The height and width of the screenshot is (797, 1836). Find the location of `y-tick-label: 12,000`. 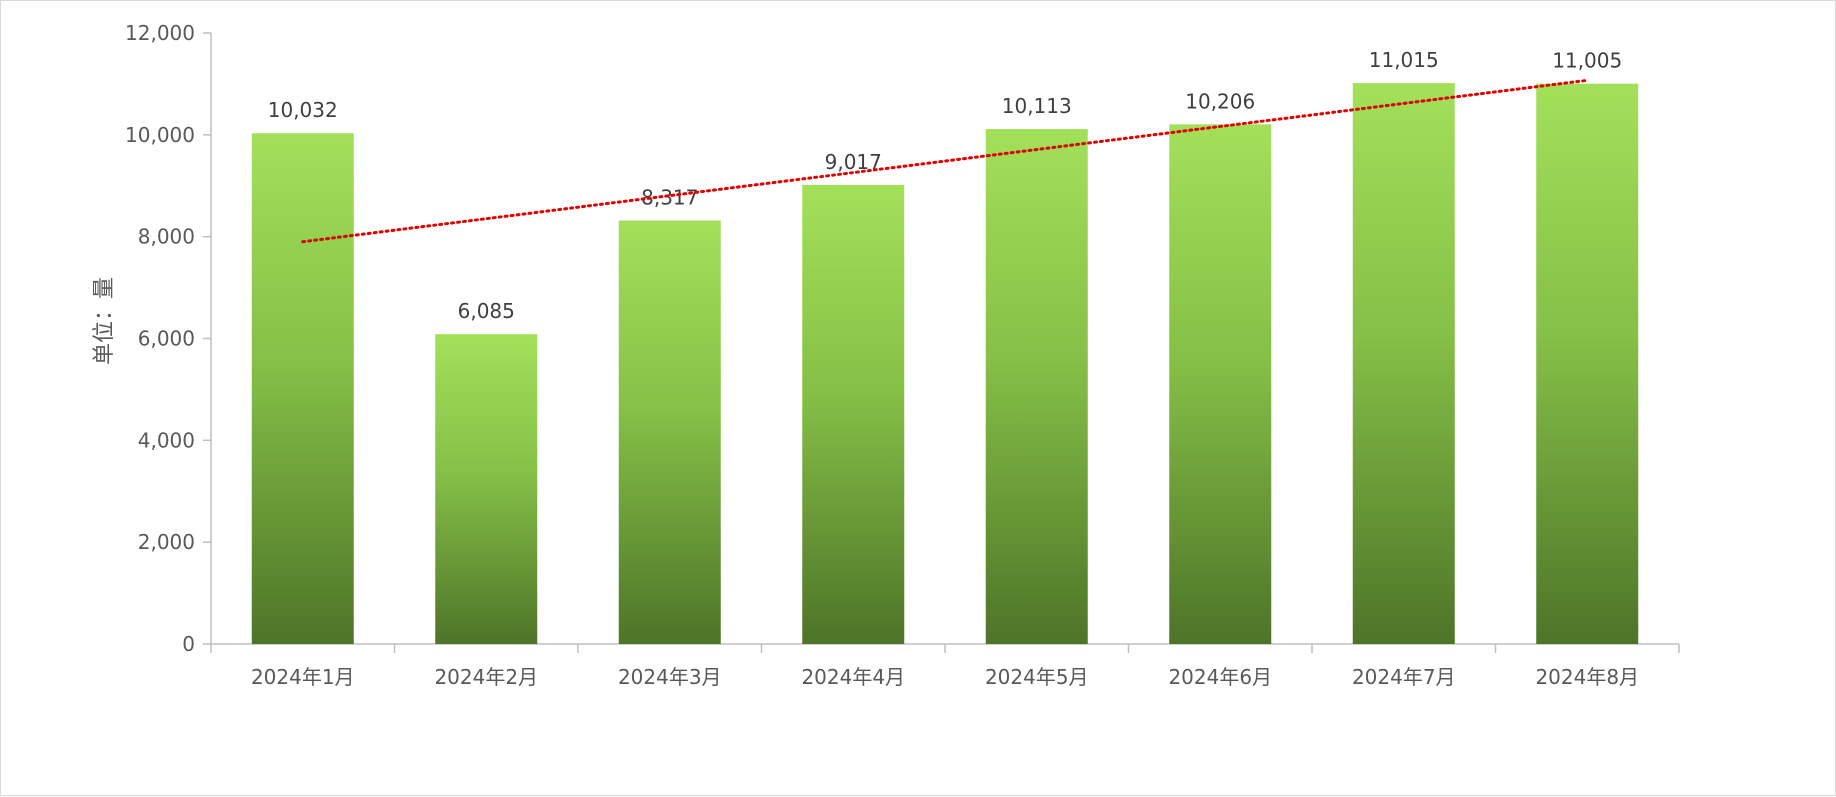

y-tick-label: 12,000 is located at coordinates (160, 33).